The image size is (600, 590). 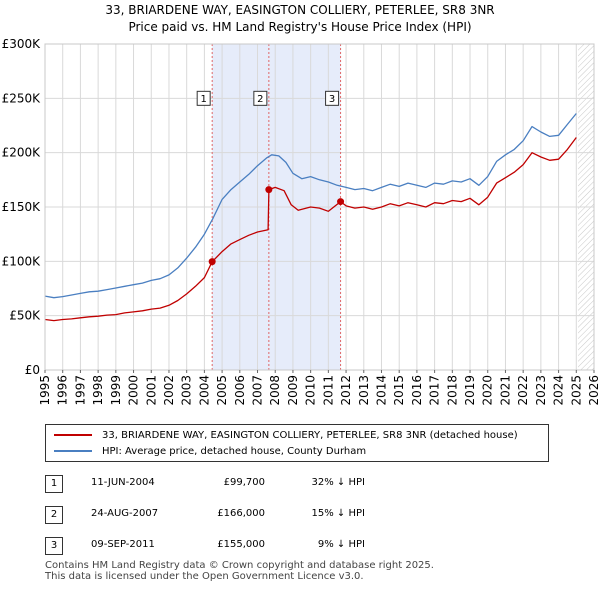 What do you see at coordinates (452, 390) in the screenshot?
I see `x-tick-label: 2018` at bounding box center [452, 390].